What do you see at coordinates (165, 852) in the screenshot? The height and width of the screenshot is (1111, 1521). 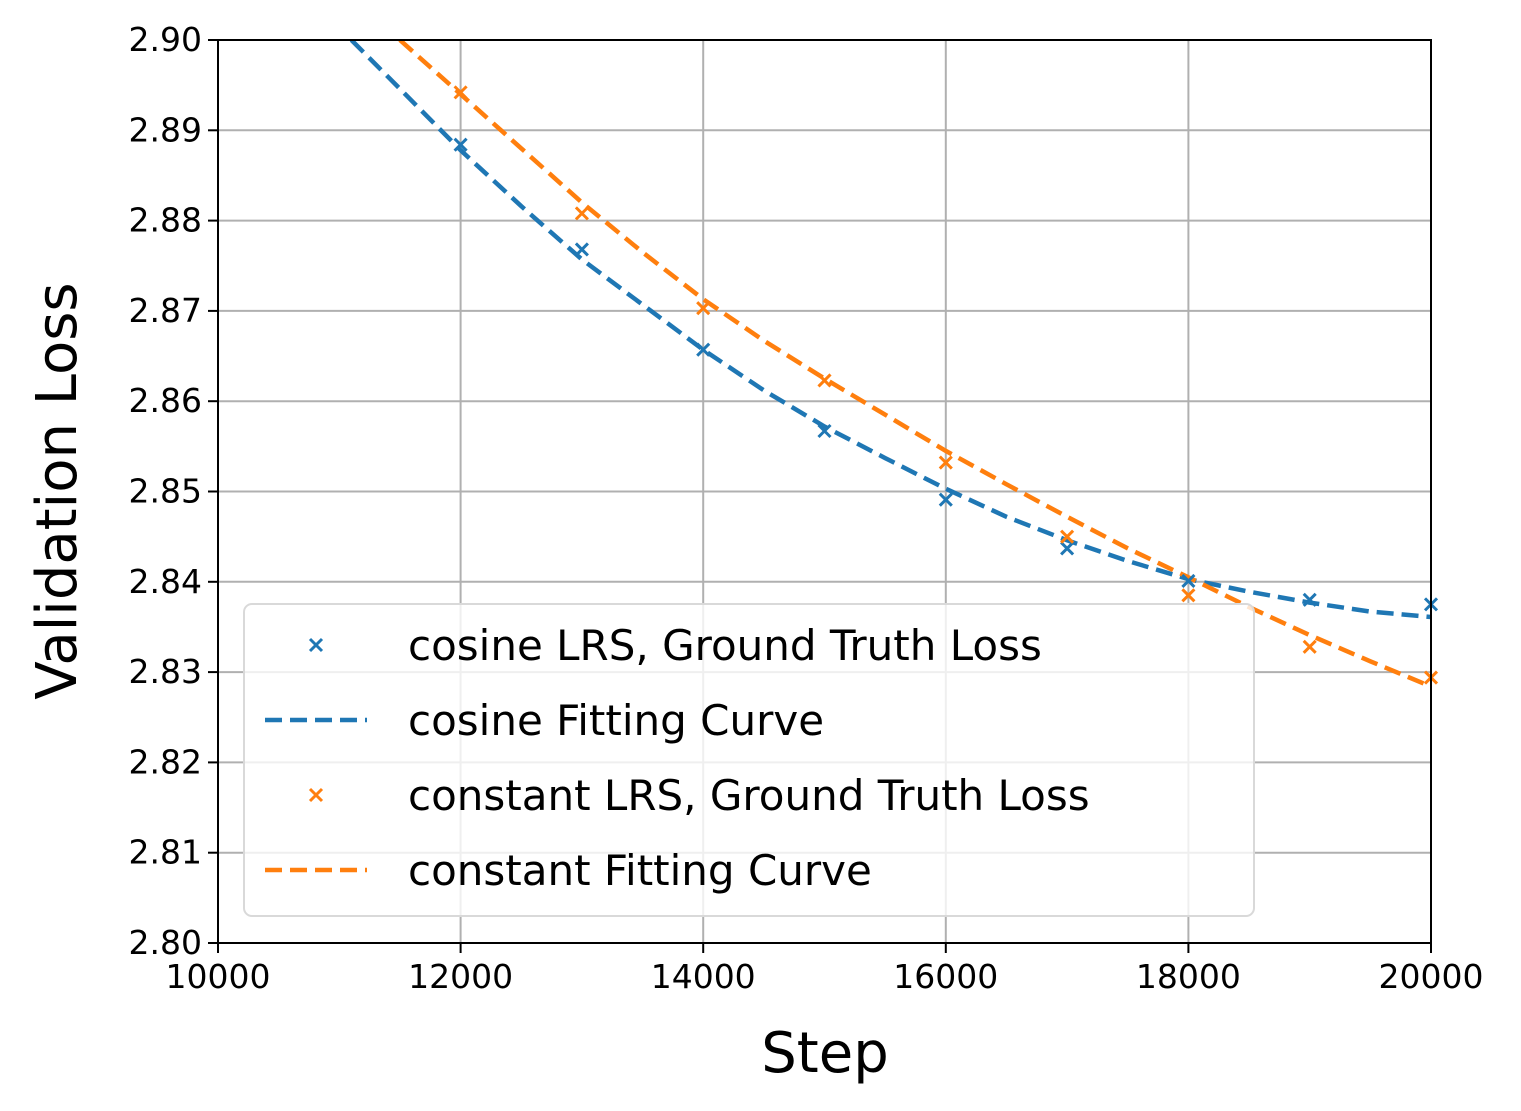 I see `y-tick-label: 2.81` at bounding box center [165, 852].